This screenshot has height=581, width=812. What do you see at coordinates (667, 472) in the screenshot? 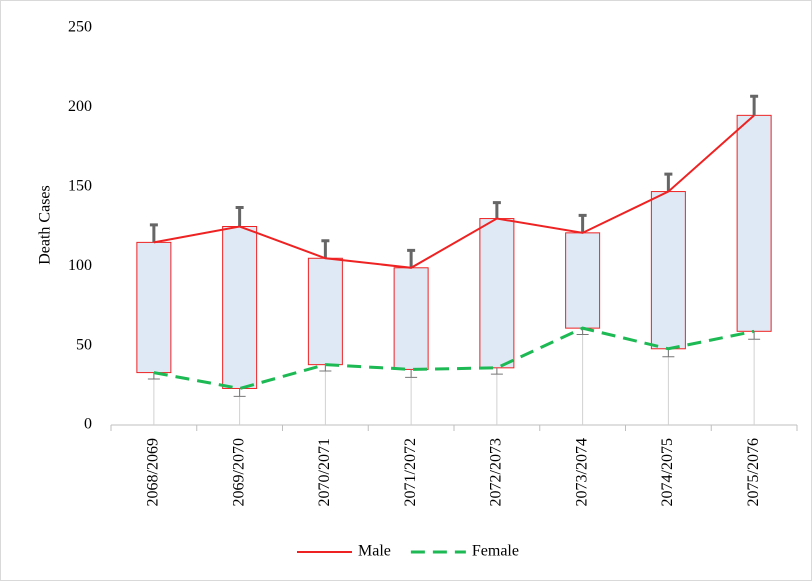
I see `x-tick-label: 2074/2075` at bounding box center [667, 472].